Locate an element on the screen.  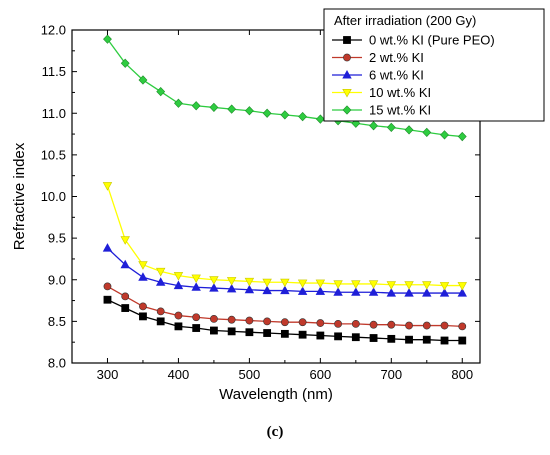
legend-box is located at coordinates (434, 65).